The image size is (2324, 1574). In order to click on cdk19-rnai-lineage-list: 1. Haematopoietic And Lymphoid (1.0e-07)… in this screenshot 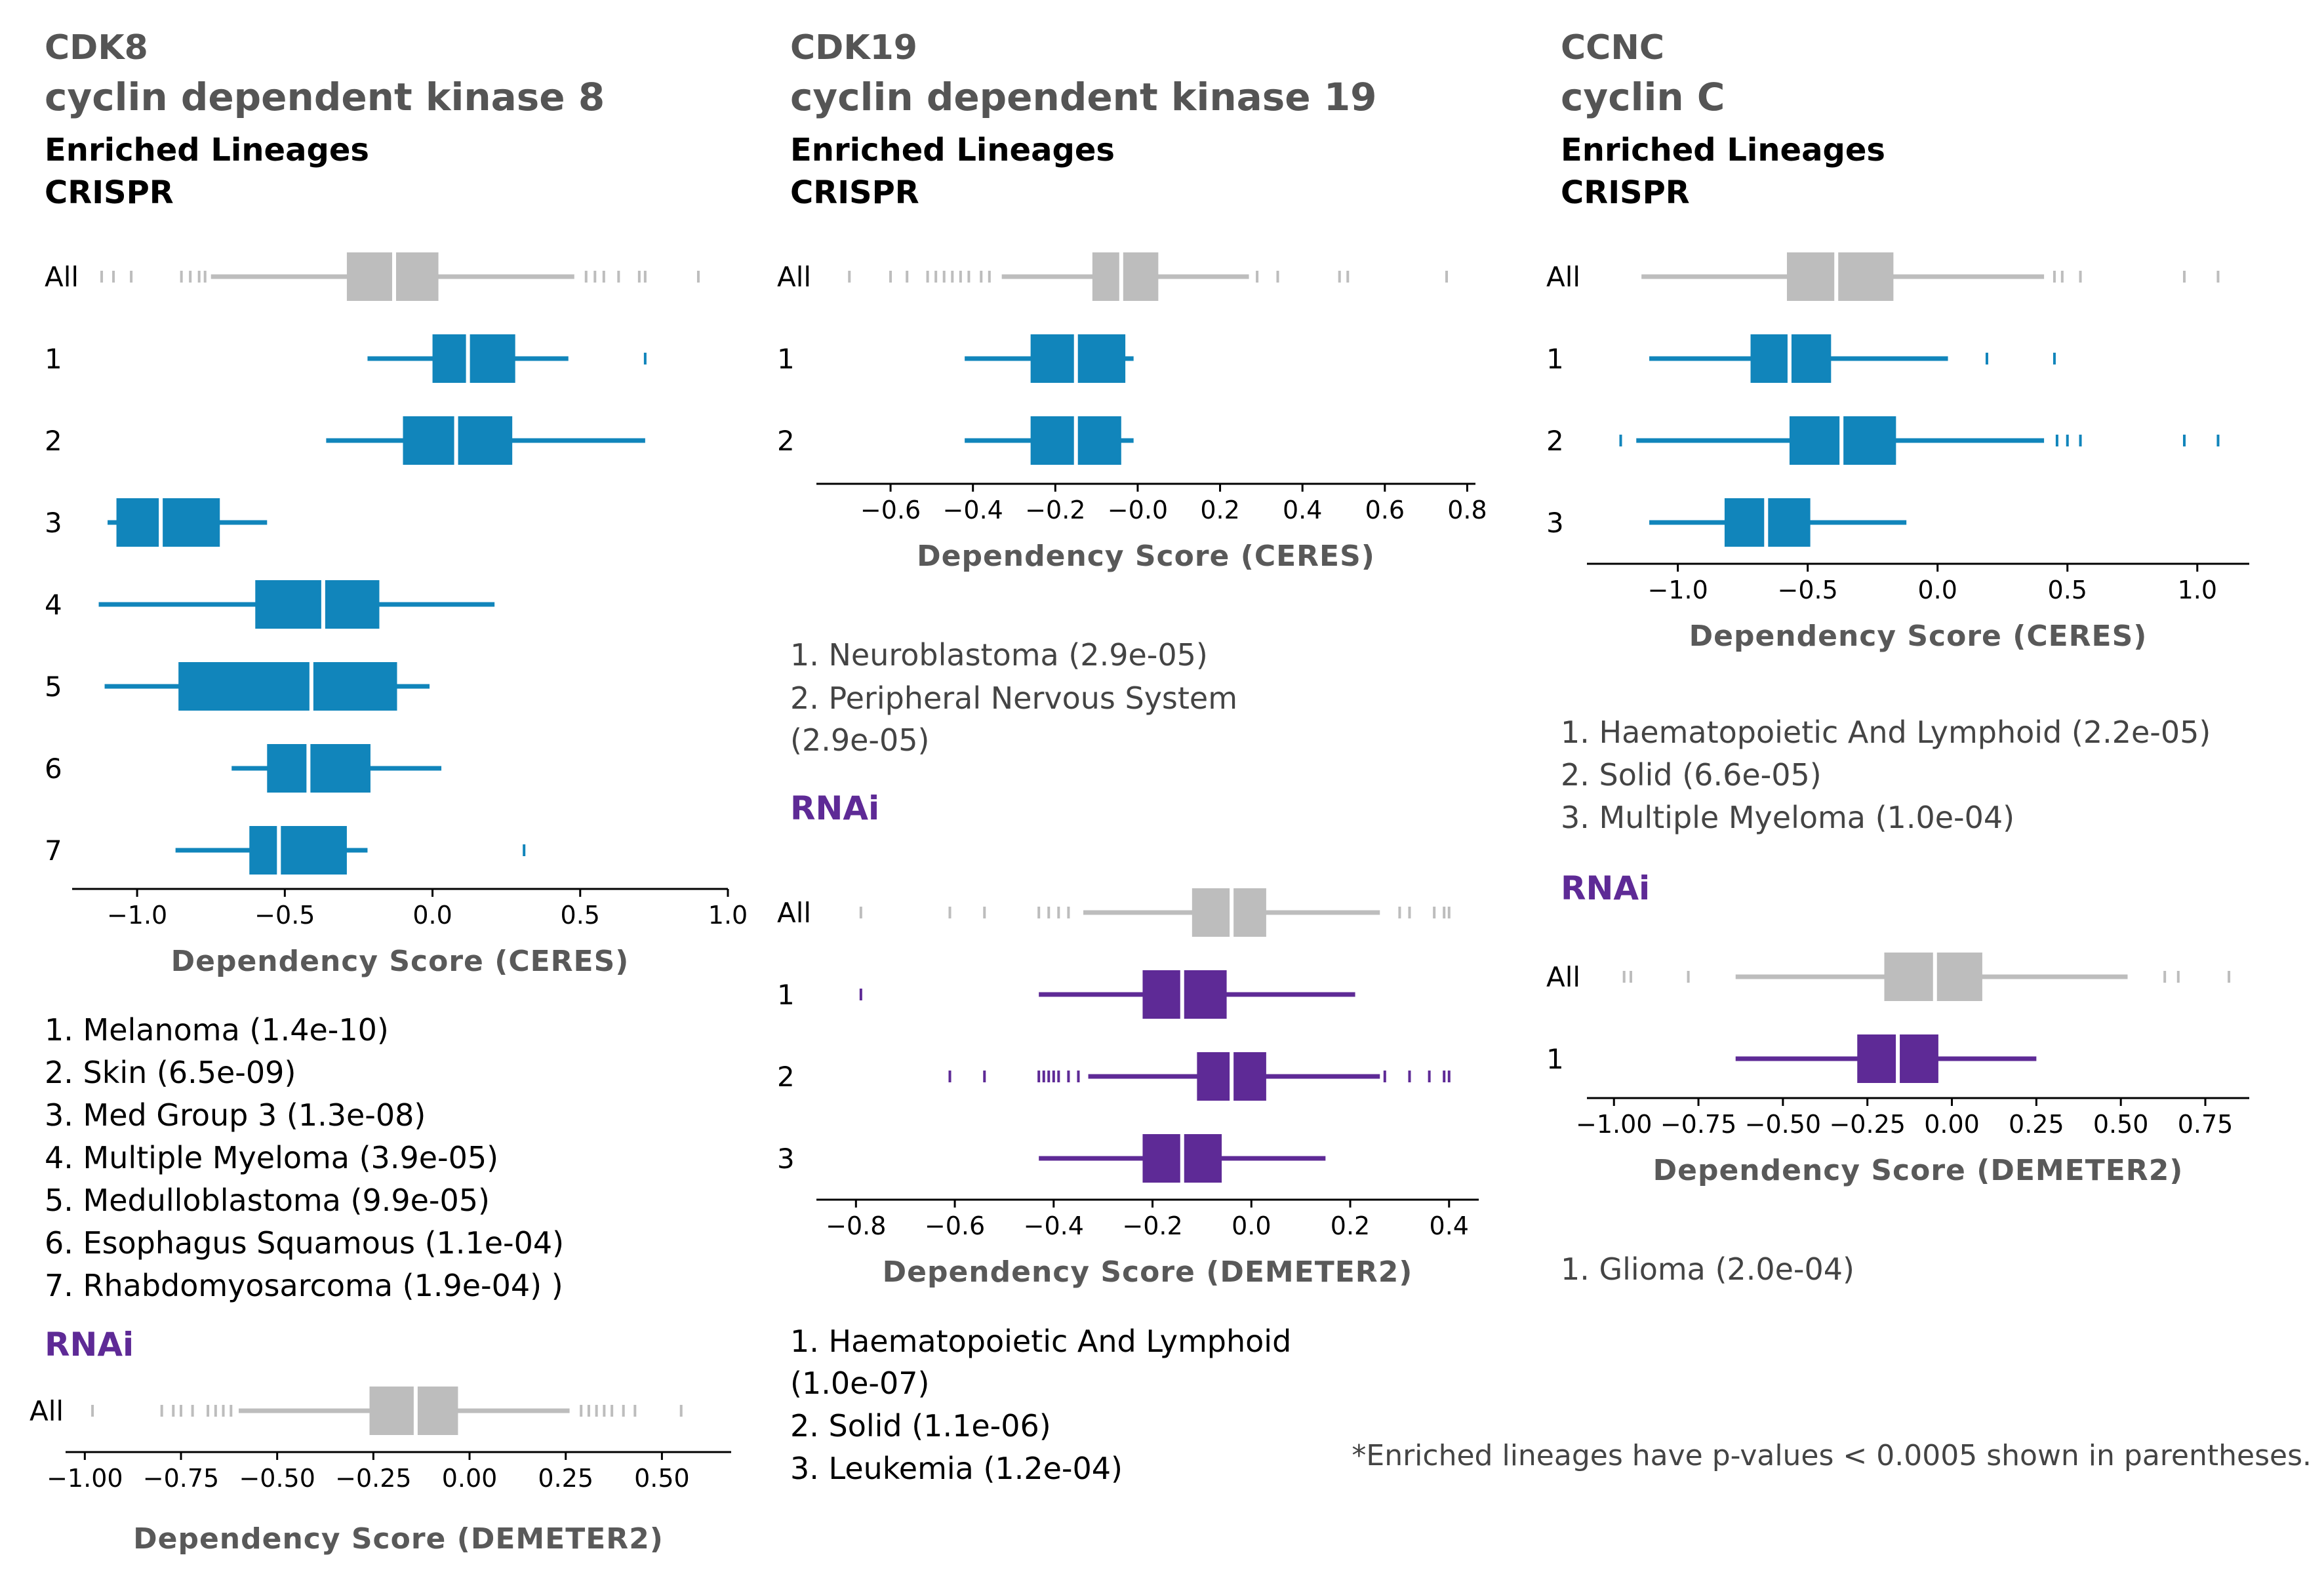, I will do `click(1040, 1405)`.